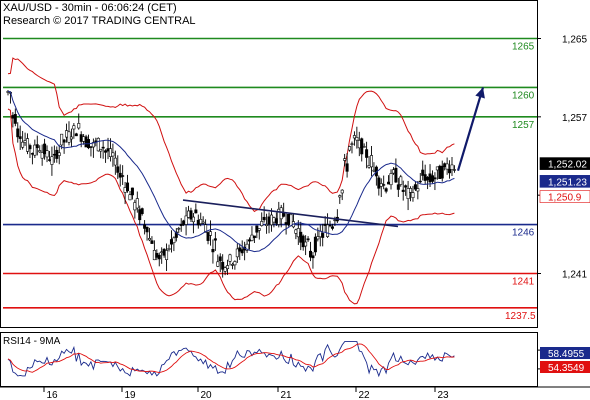 The height and width of the screenshot is (400, 590). I want to click on level-label-0: 1265, so click(523, 47).